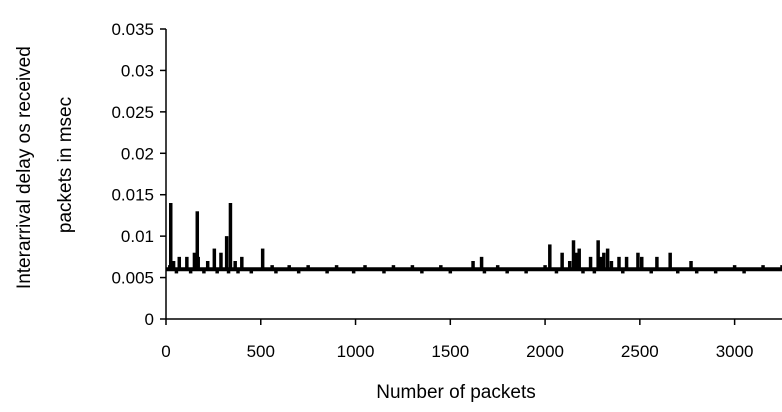 The height and width of the screenshot is (412, 782). I want to click on y-tick-label: 0.035, so click(132, 29).